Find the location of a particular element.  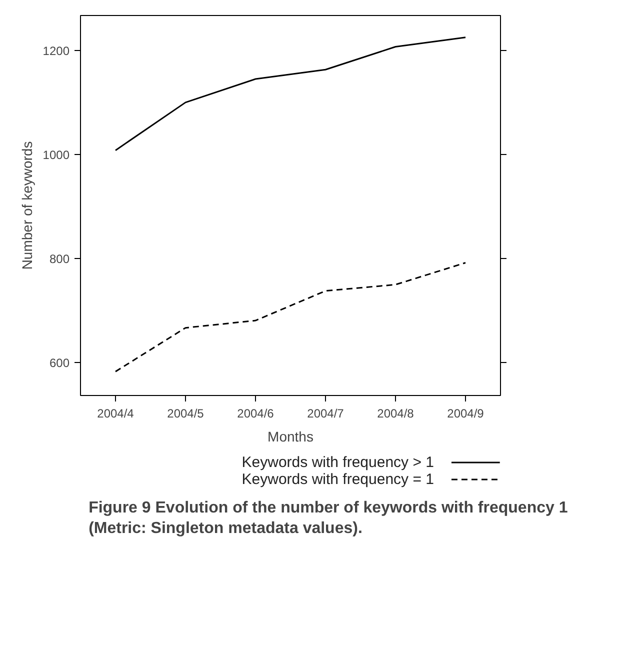

x-tick-label: 2004/7 is located at coordinates (325, 413).